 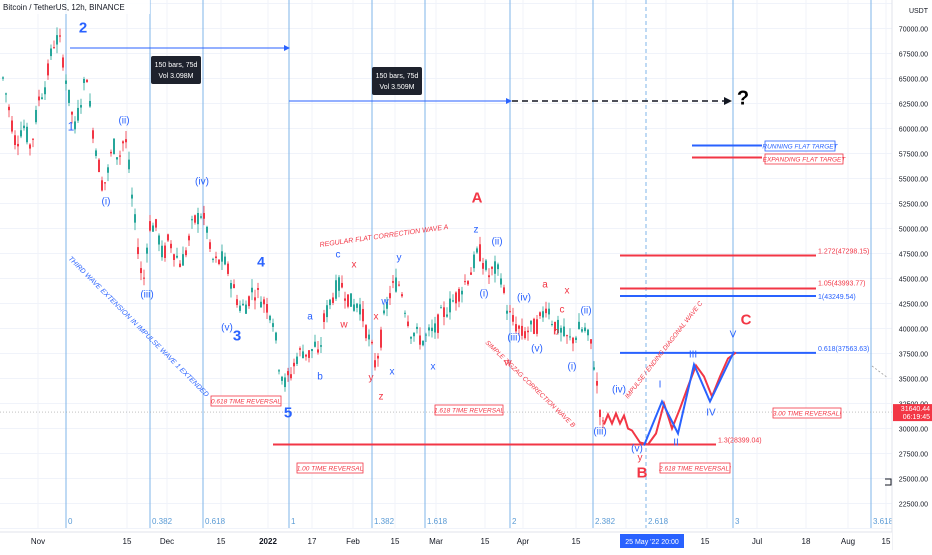 I want to click on wave-label: c, so click(x=338, y=255).